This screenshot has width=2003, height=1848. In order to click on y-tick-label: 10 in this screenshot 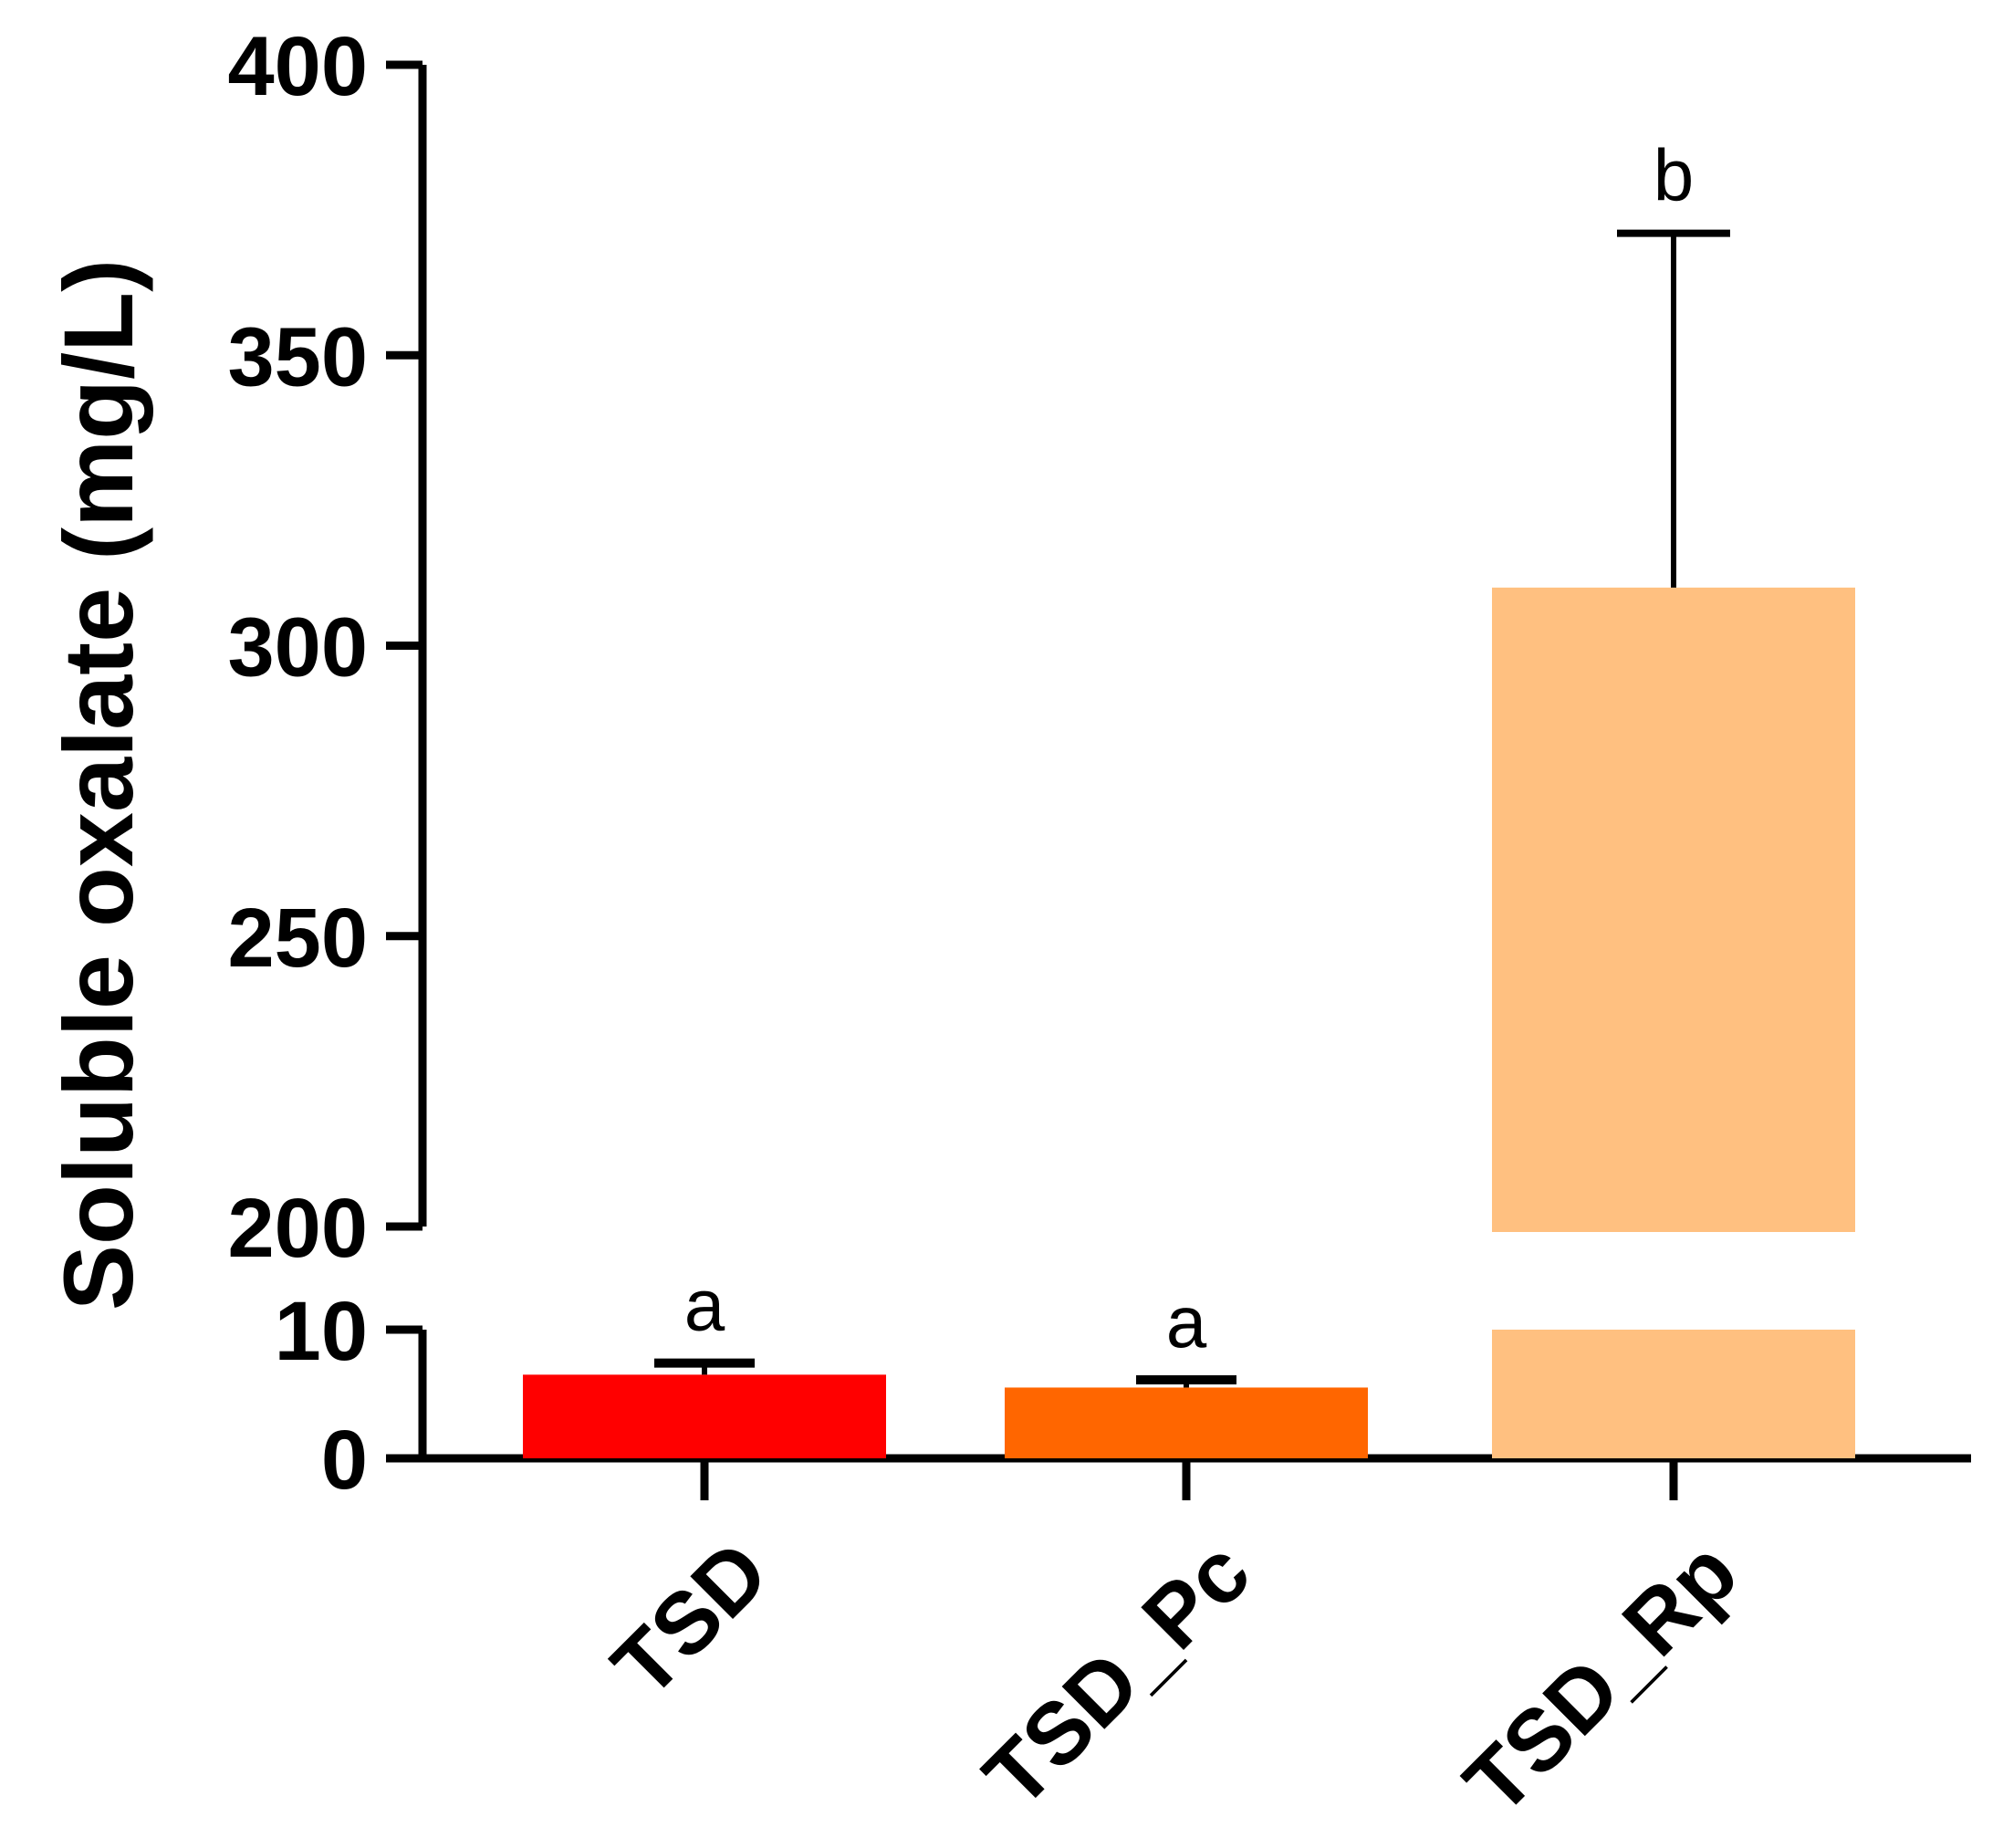, I will do `click(321, 1331)`.